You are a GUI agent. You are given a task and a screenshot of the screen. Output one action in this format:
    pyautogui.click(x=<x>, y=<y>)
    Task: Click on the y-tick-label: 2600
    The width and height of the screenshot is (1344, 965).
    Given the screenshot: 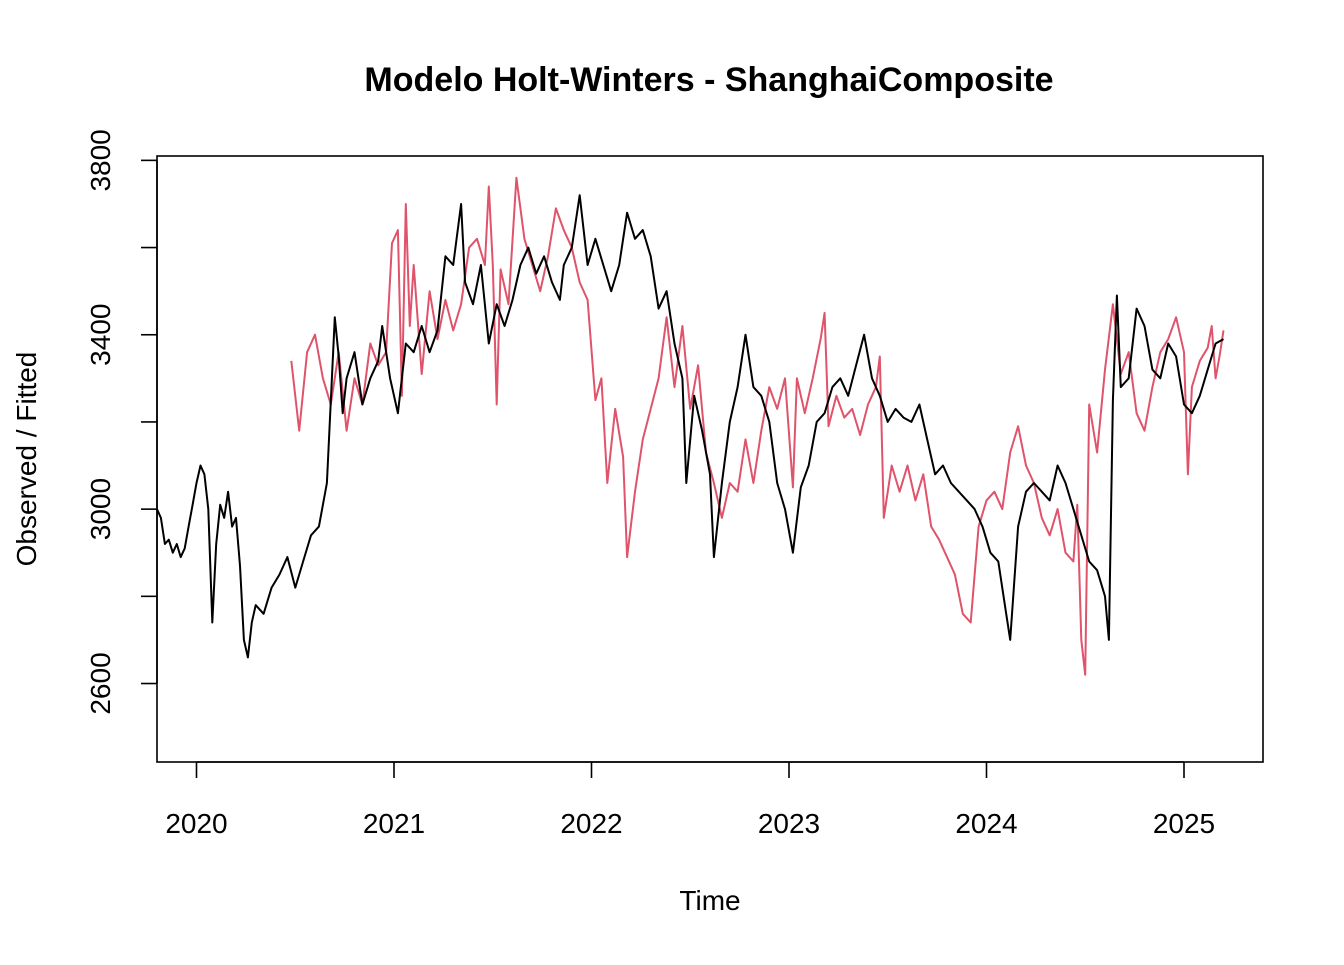 What is the action you would take?
    pyautogui.click(x=100, y=683)
    